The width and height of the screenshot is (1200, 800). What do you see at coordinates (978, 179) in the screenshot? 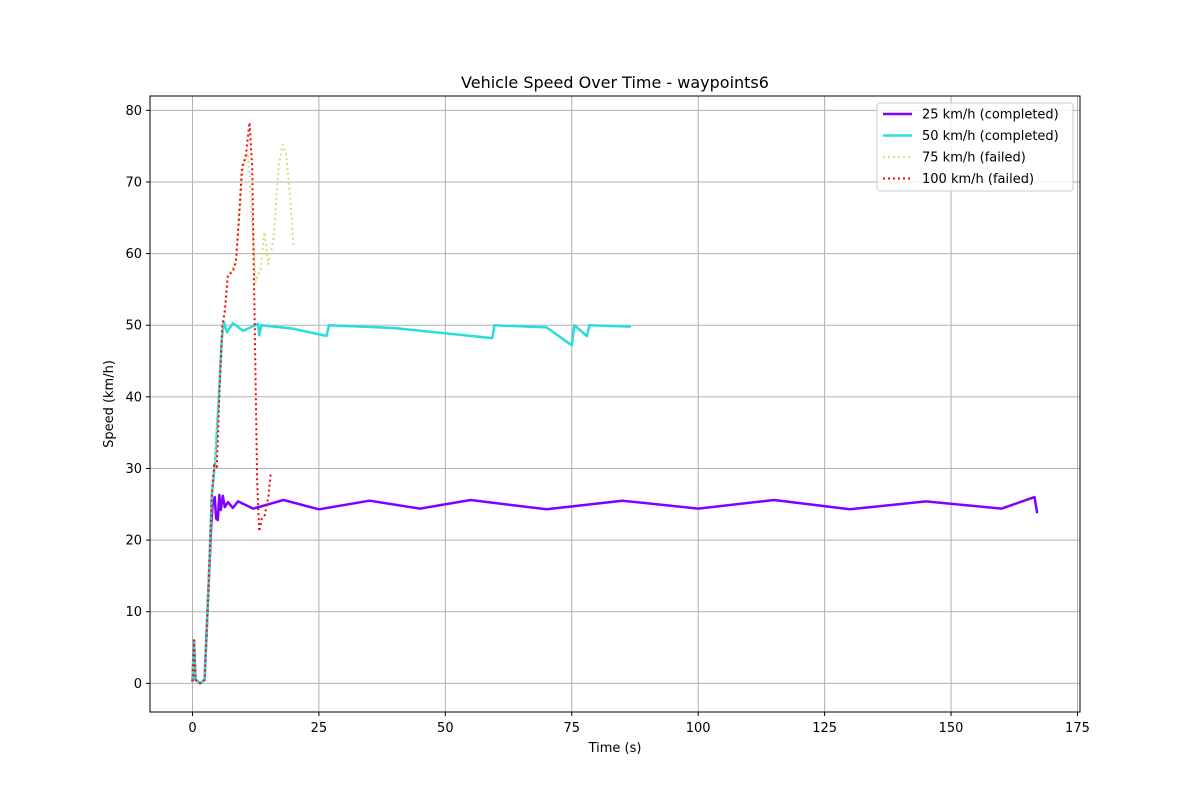
I see `legend-label: 100 km/h (failed)` at bounding box center [978, 179].